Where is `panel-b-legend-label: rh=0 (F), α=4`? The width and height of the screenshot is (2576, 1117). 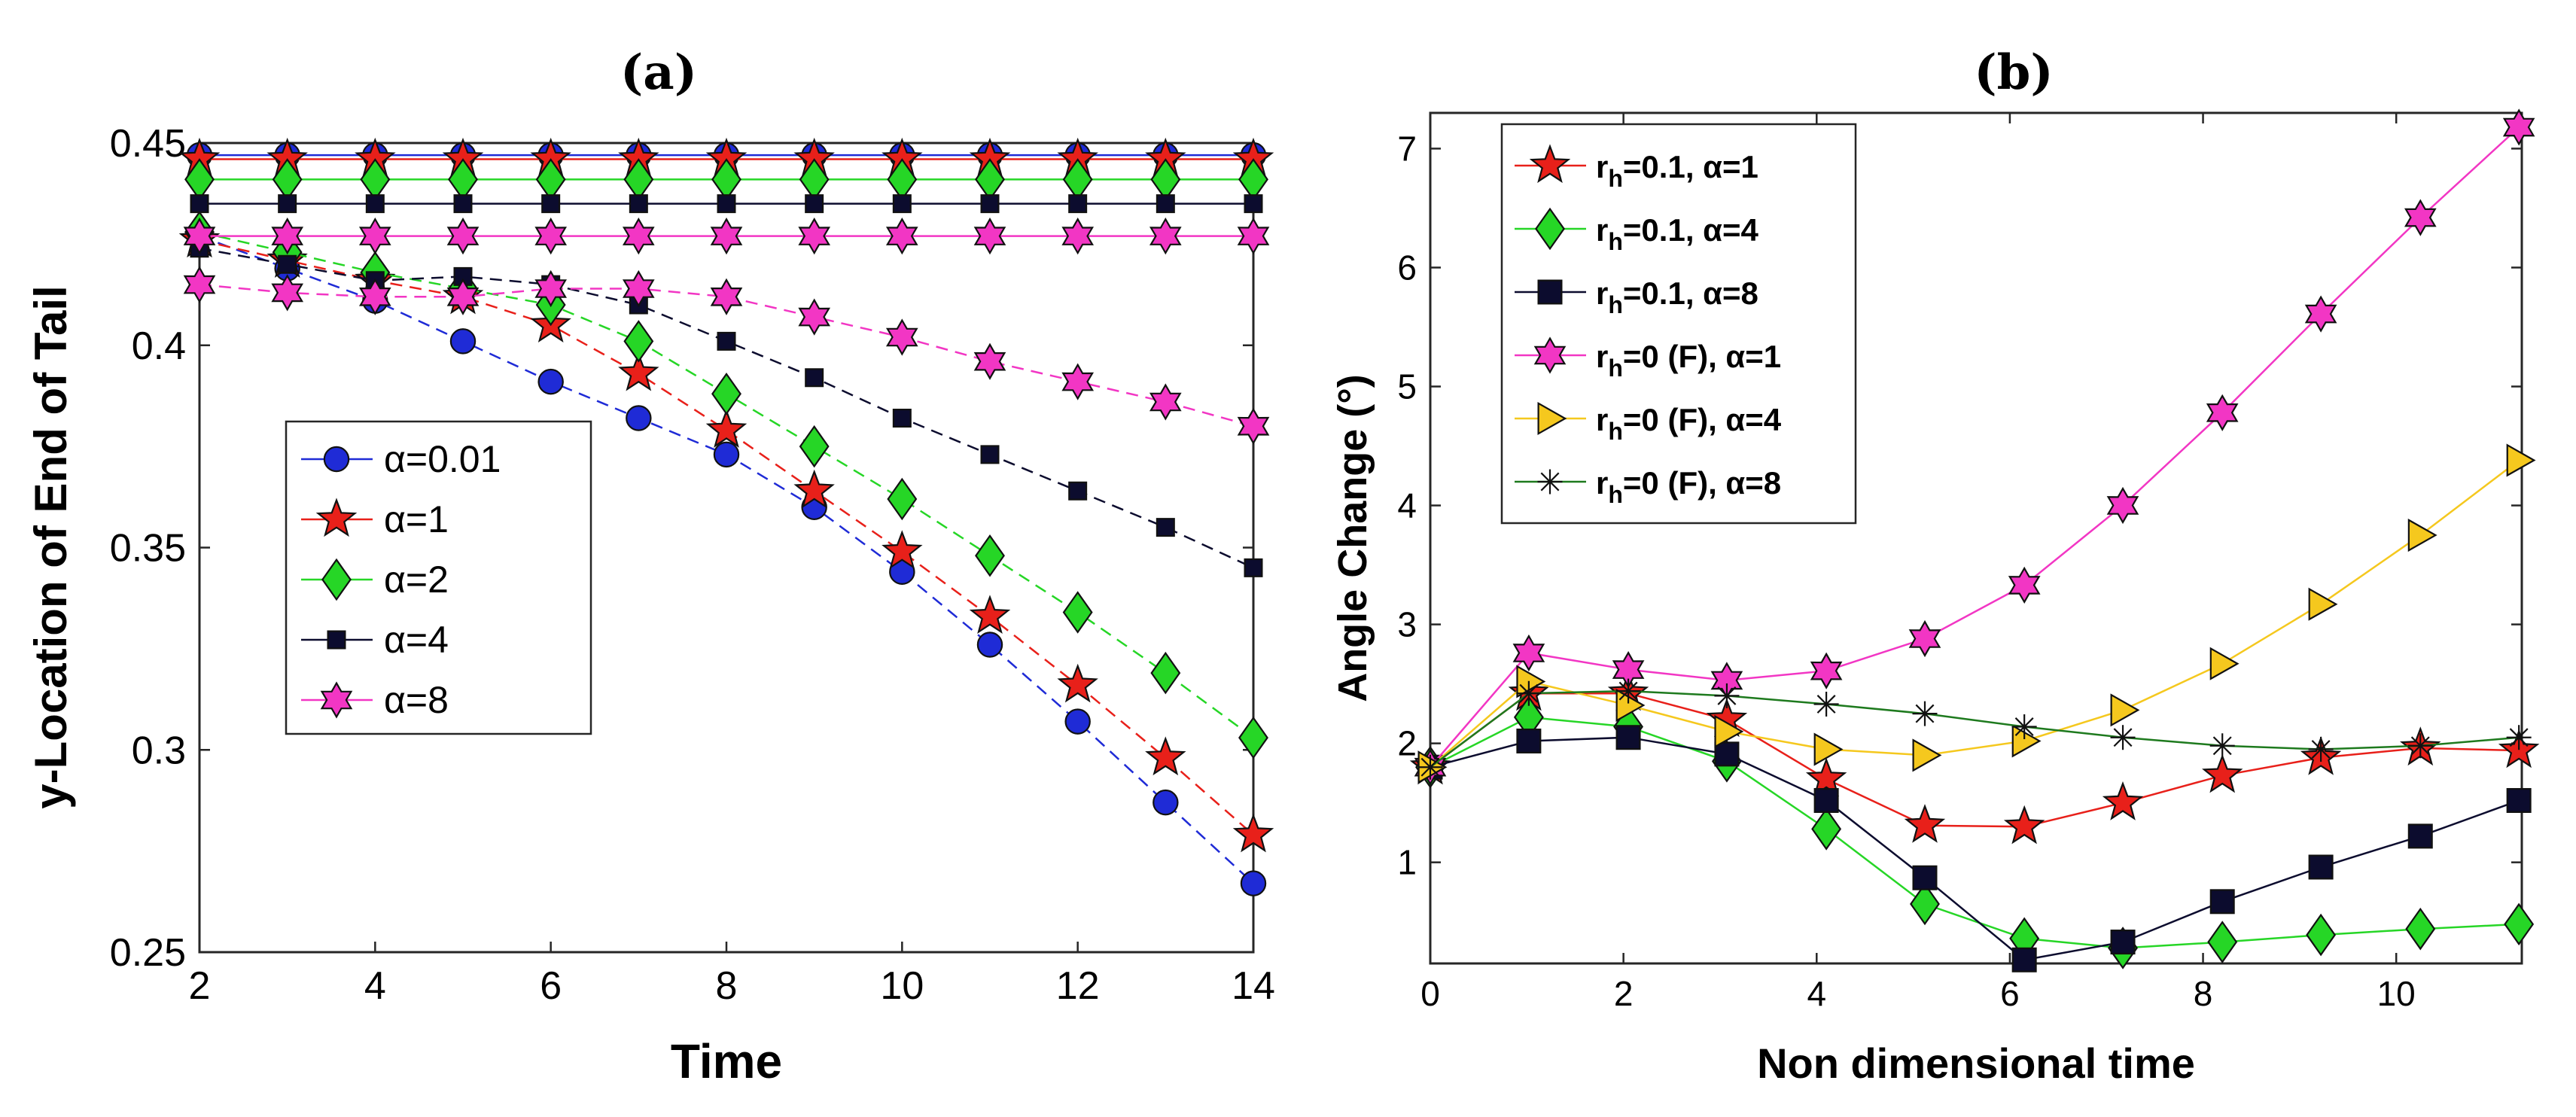
panel-b-legend-label: rh=0 (F), α=4 is located at coordinates (1689, 424).